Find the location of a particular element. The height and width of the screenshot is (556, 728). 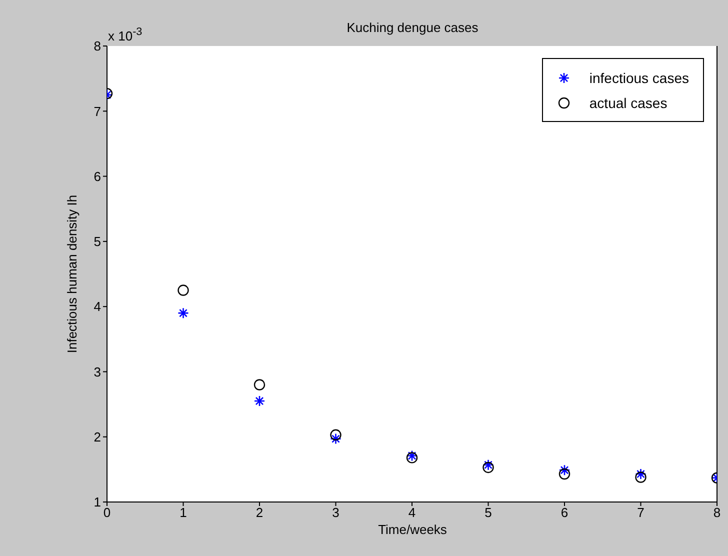

legend-label: infectious cases is located at coordinates (639, 78).